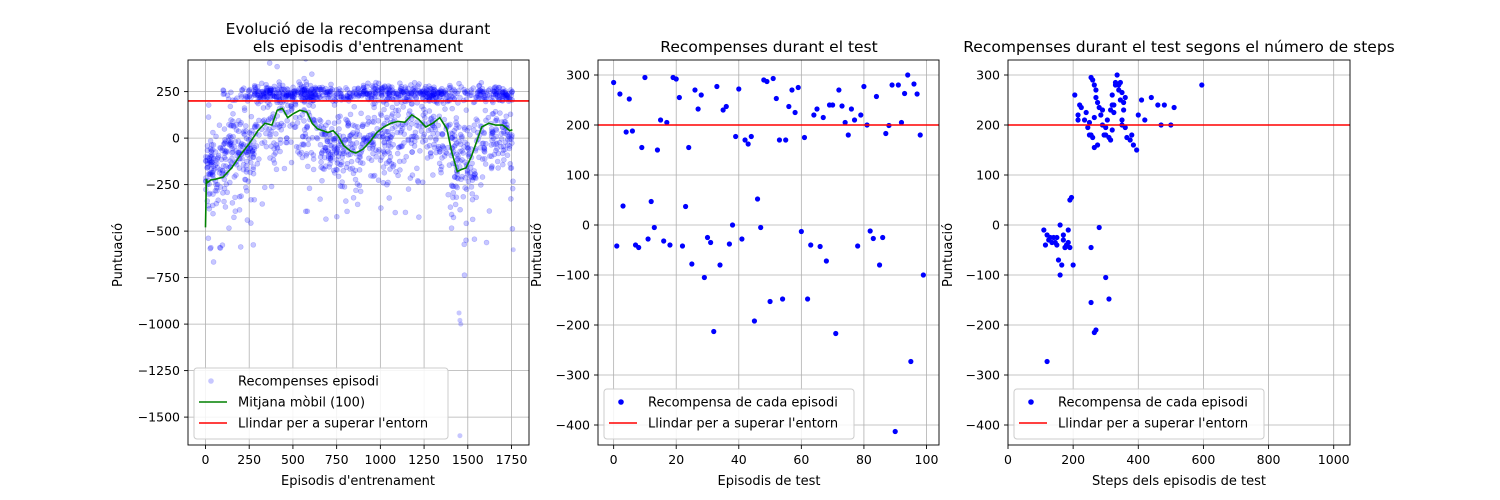 Image resolution: width=1500 pixels, height=500 pixels. Describe the element at coordinates (1153, 424) in the screenshot. I see `legend-label: Llindar per a superar l'entorn` at that location.